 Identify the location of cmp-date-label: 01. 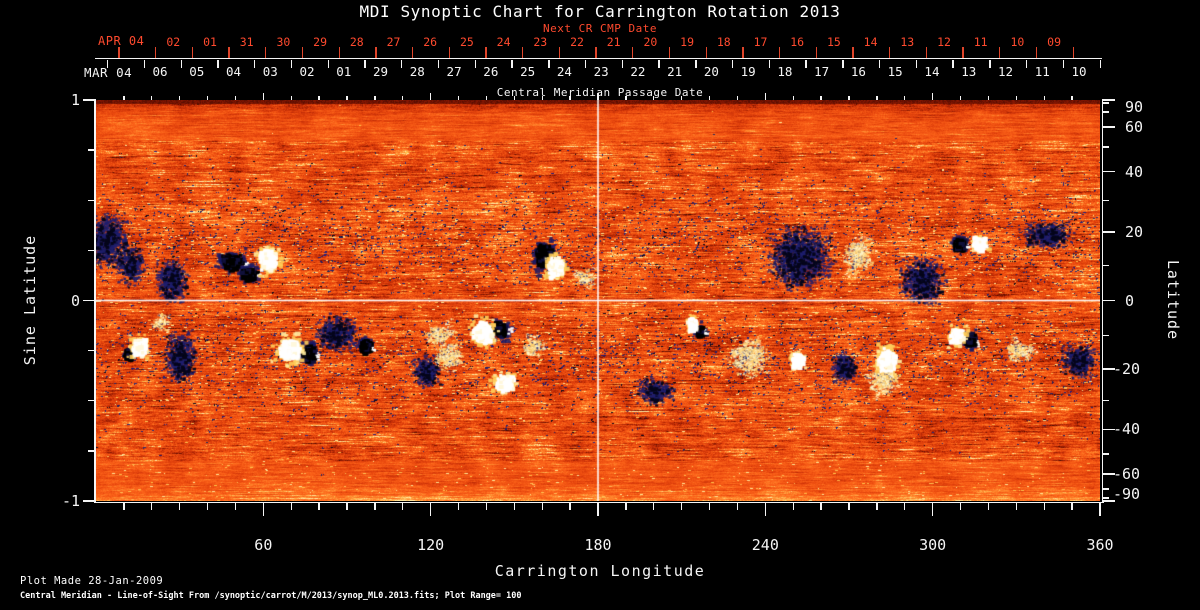
(344, 71).